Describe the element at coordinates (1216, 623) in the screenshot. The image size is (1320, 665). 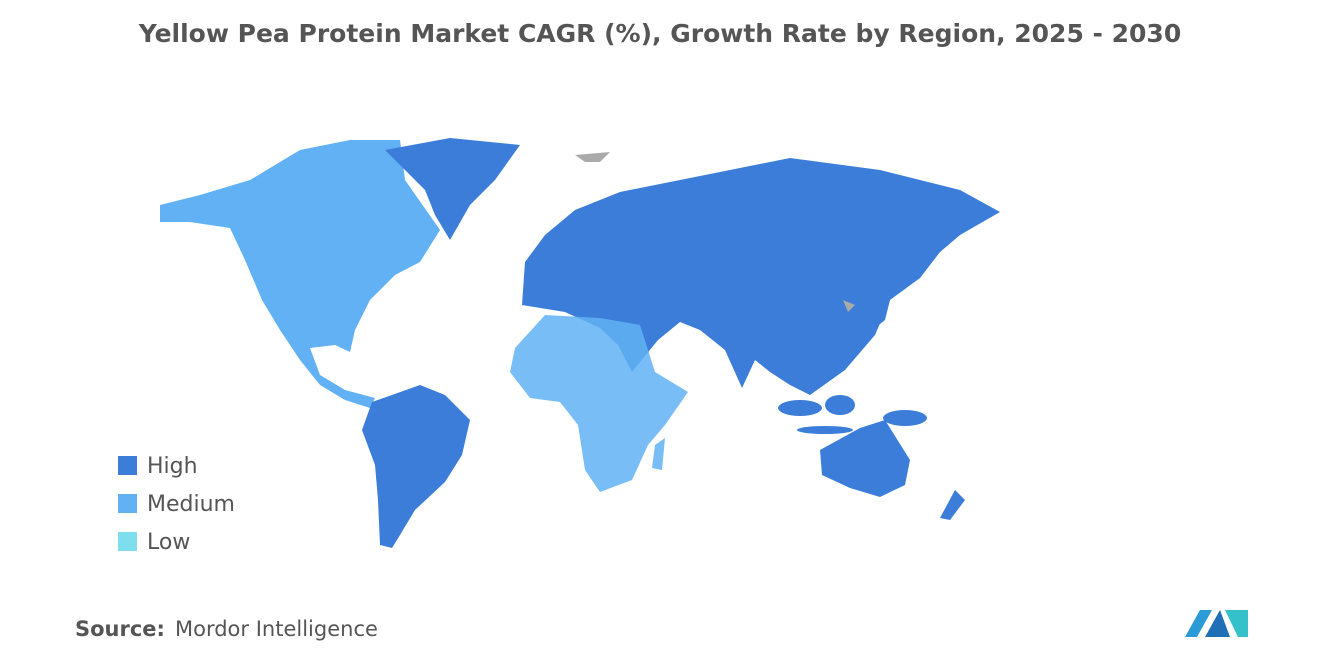
I see `logo` at that location.